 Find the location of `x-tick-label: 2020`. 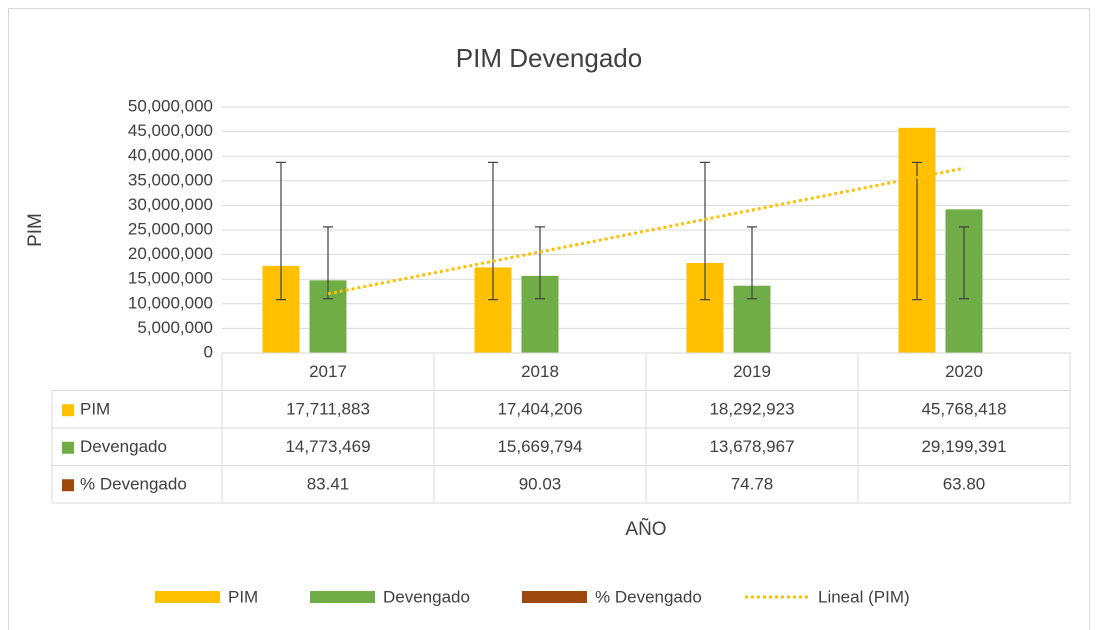

x-tick-label: 2020 is located at coordinates (964, 371).